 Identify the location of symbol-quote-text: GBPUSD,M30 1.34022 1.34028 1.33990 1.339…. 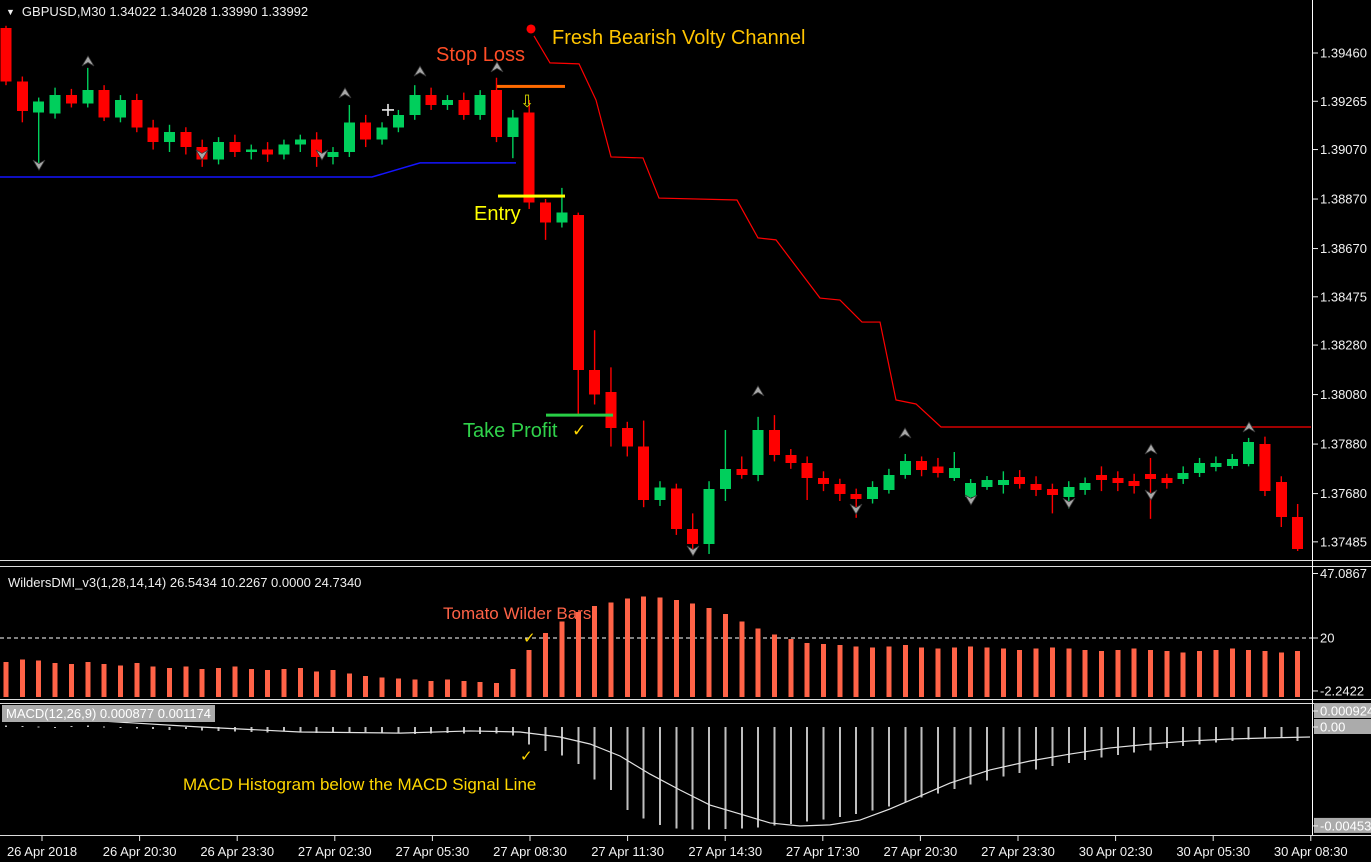
(165, 11).